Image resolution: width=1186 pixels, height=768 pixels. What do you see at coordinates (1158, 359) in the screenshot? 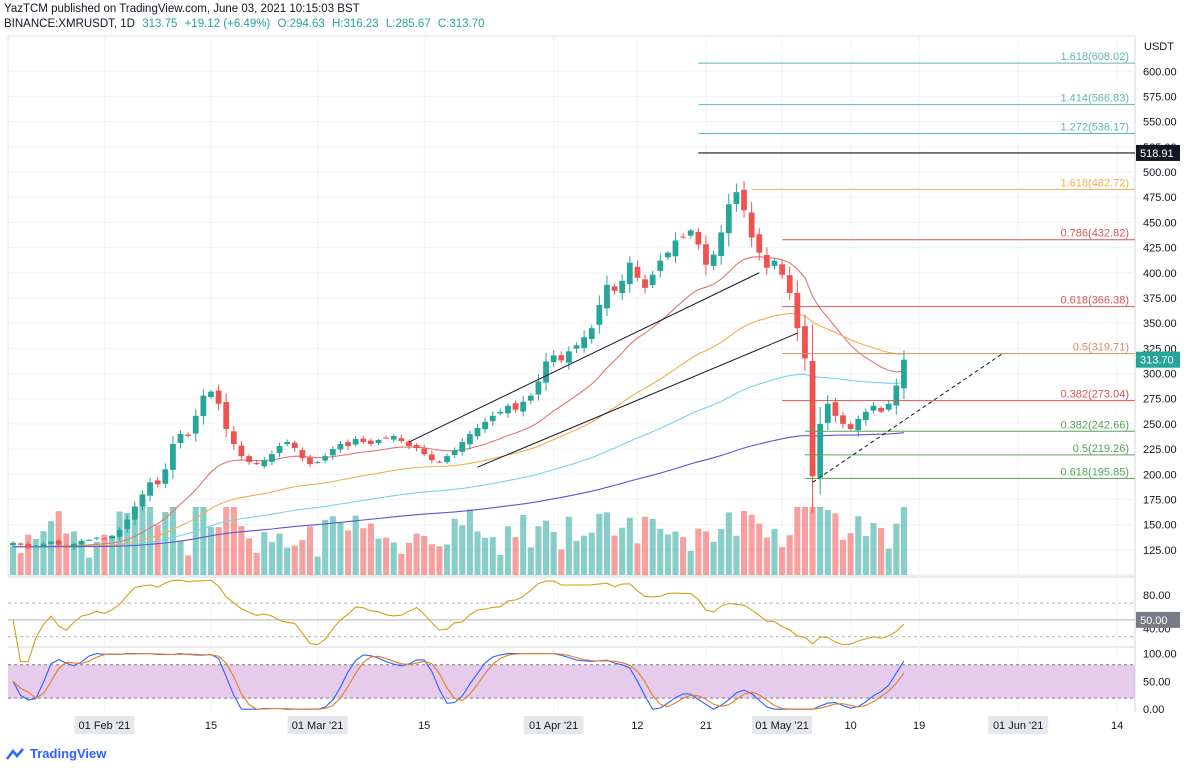
I see `last-price-tag` at bounding box center [1158, 359].